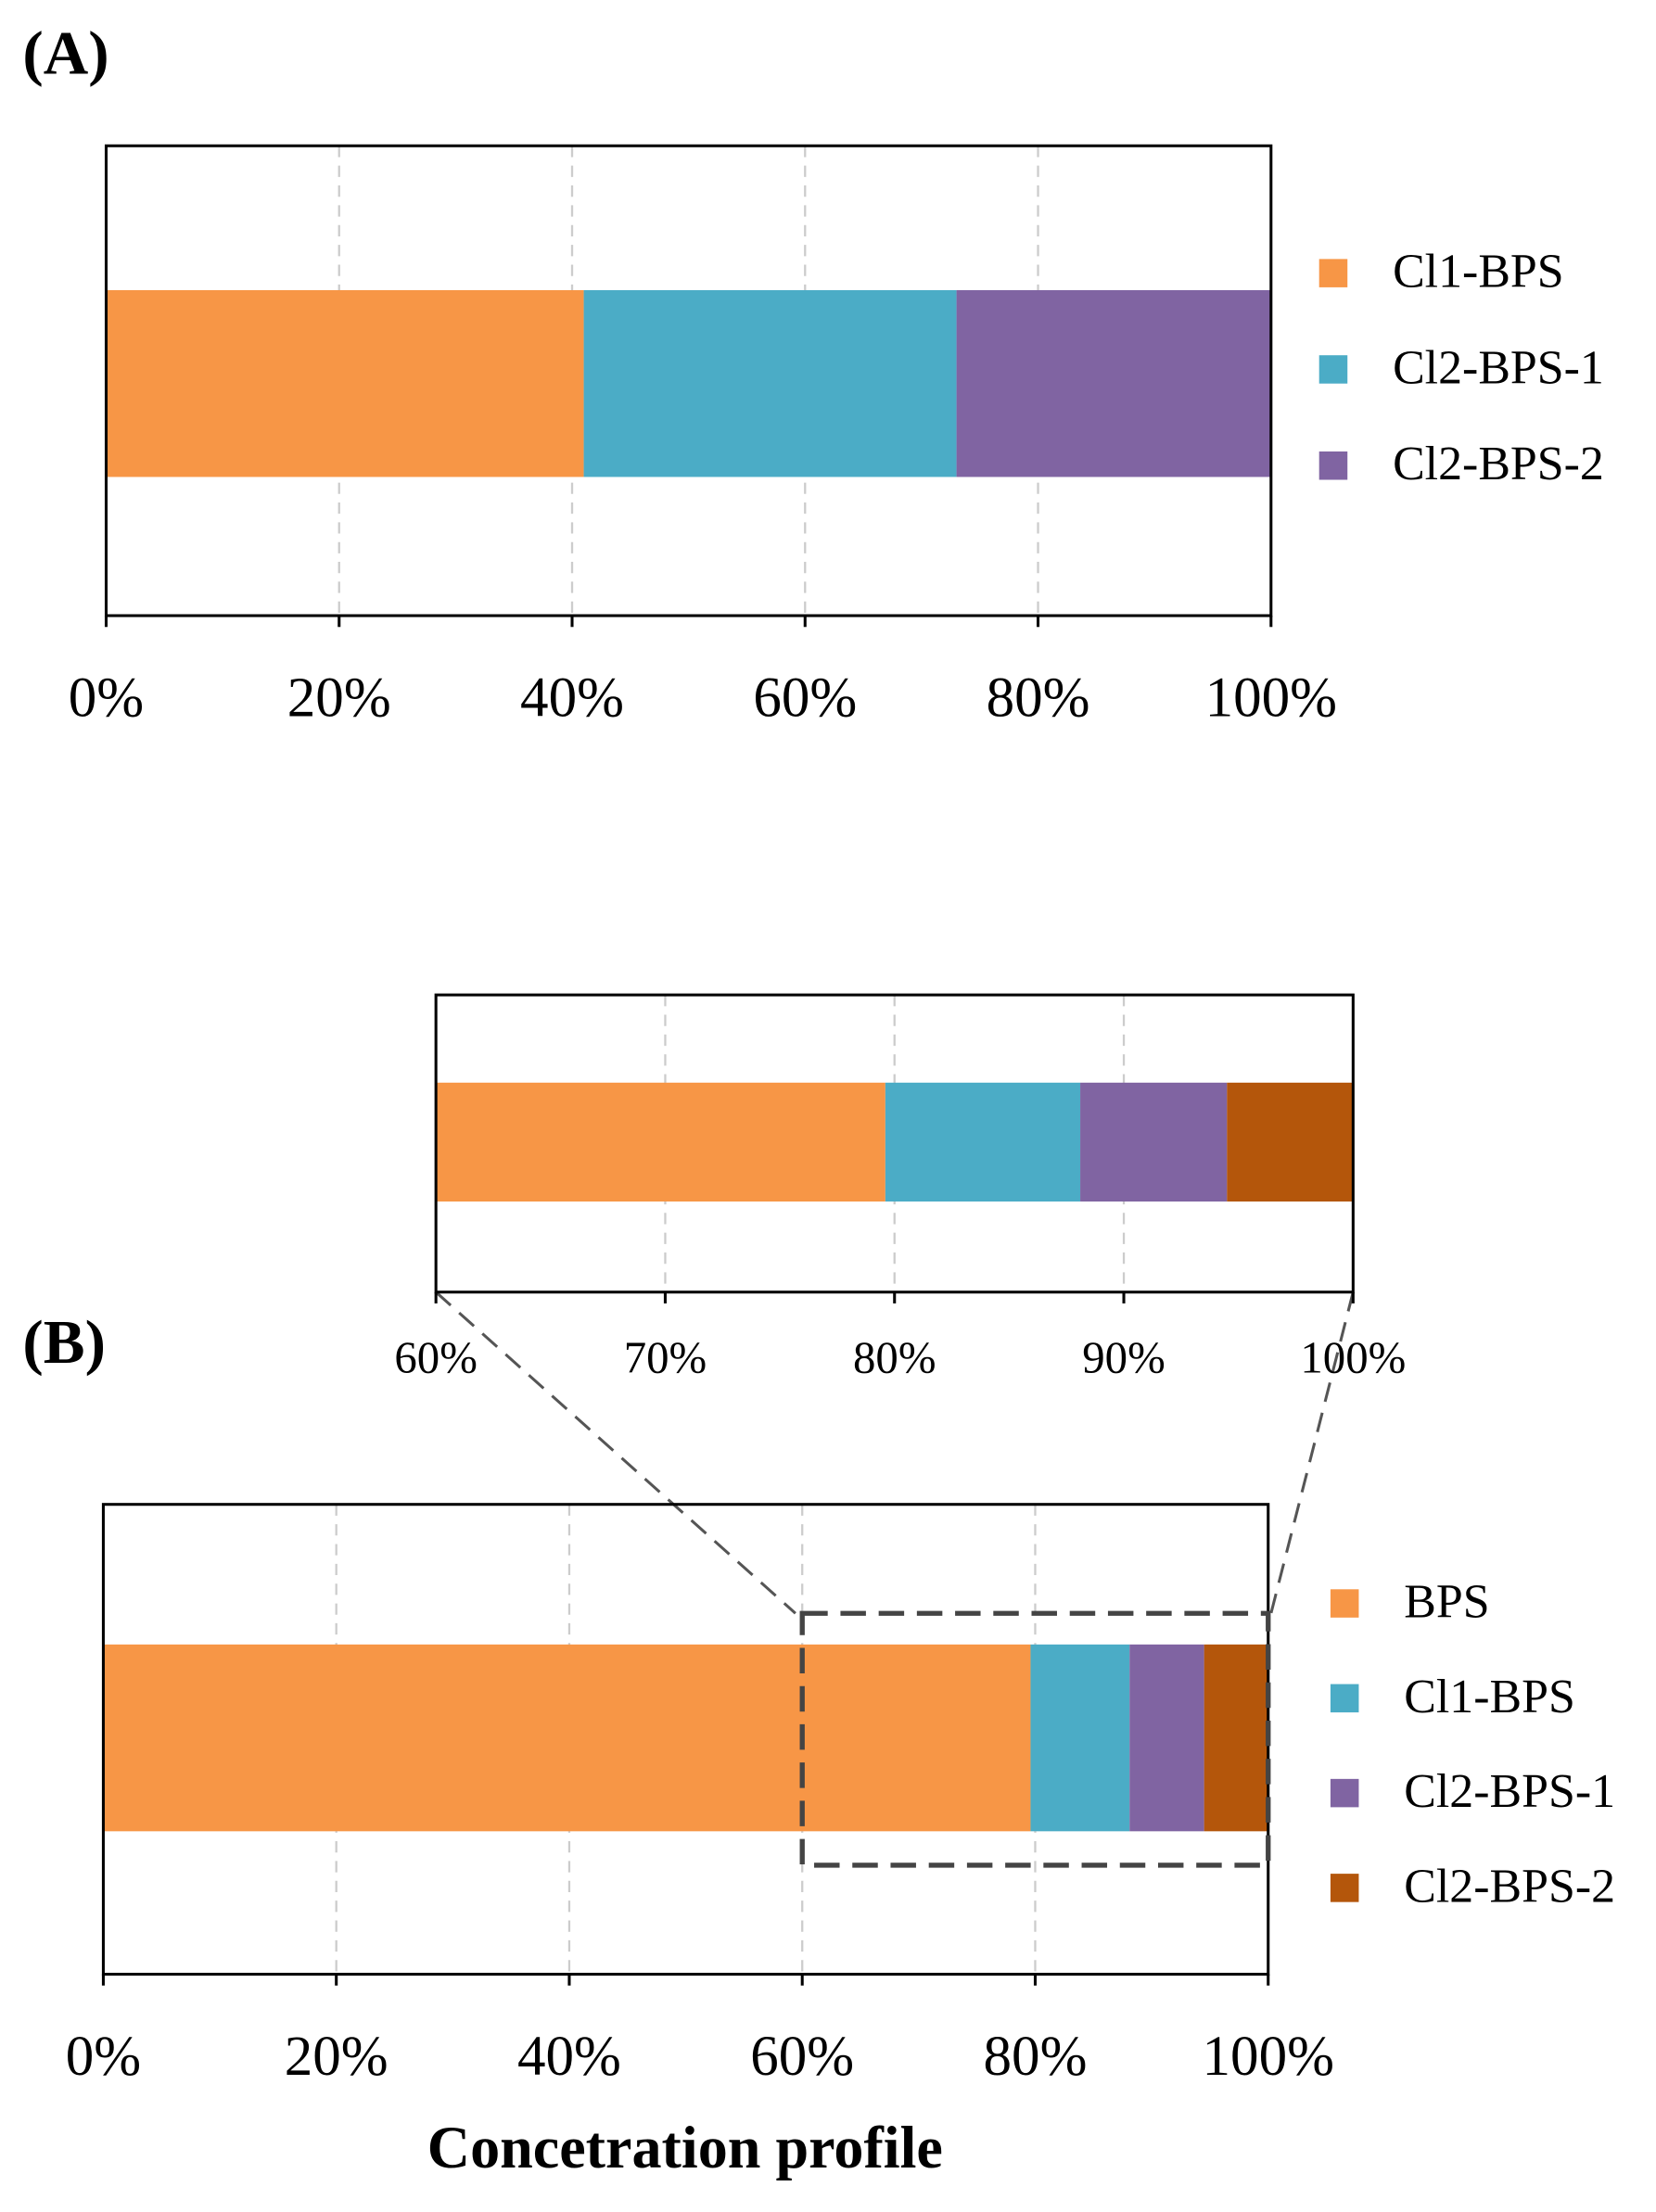  I want to click on plot-frame, so click(894, 1143).